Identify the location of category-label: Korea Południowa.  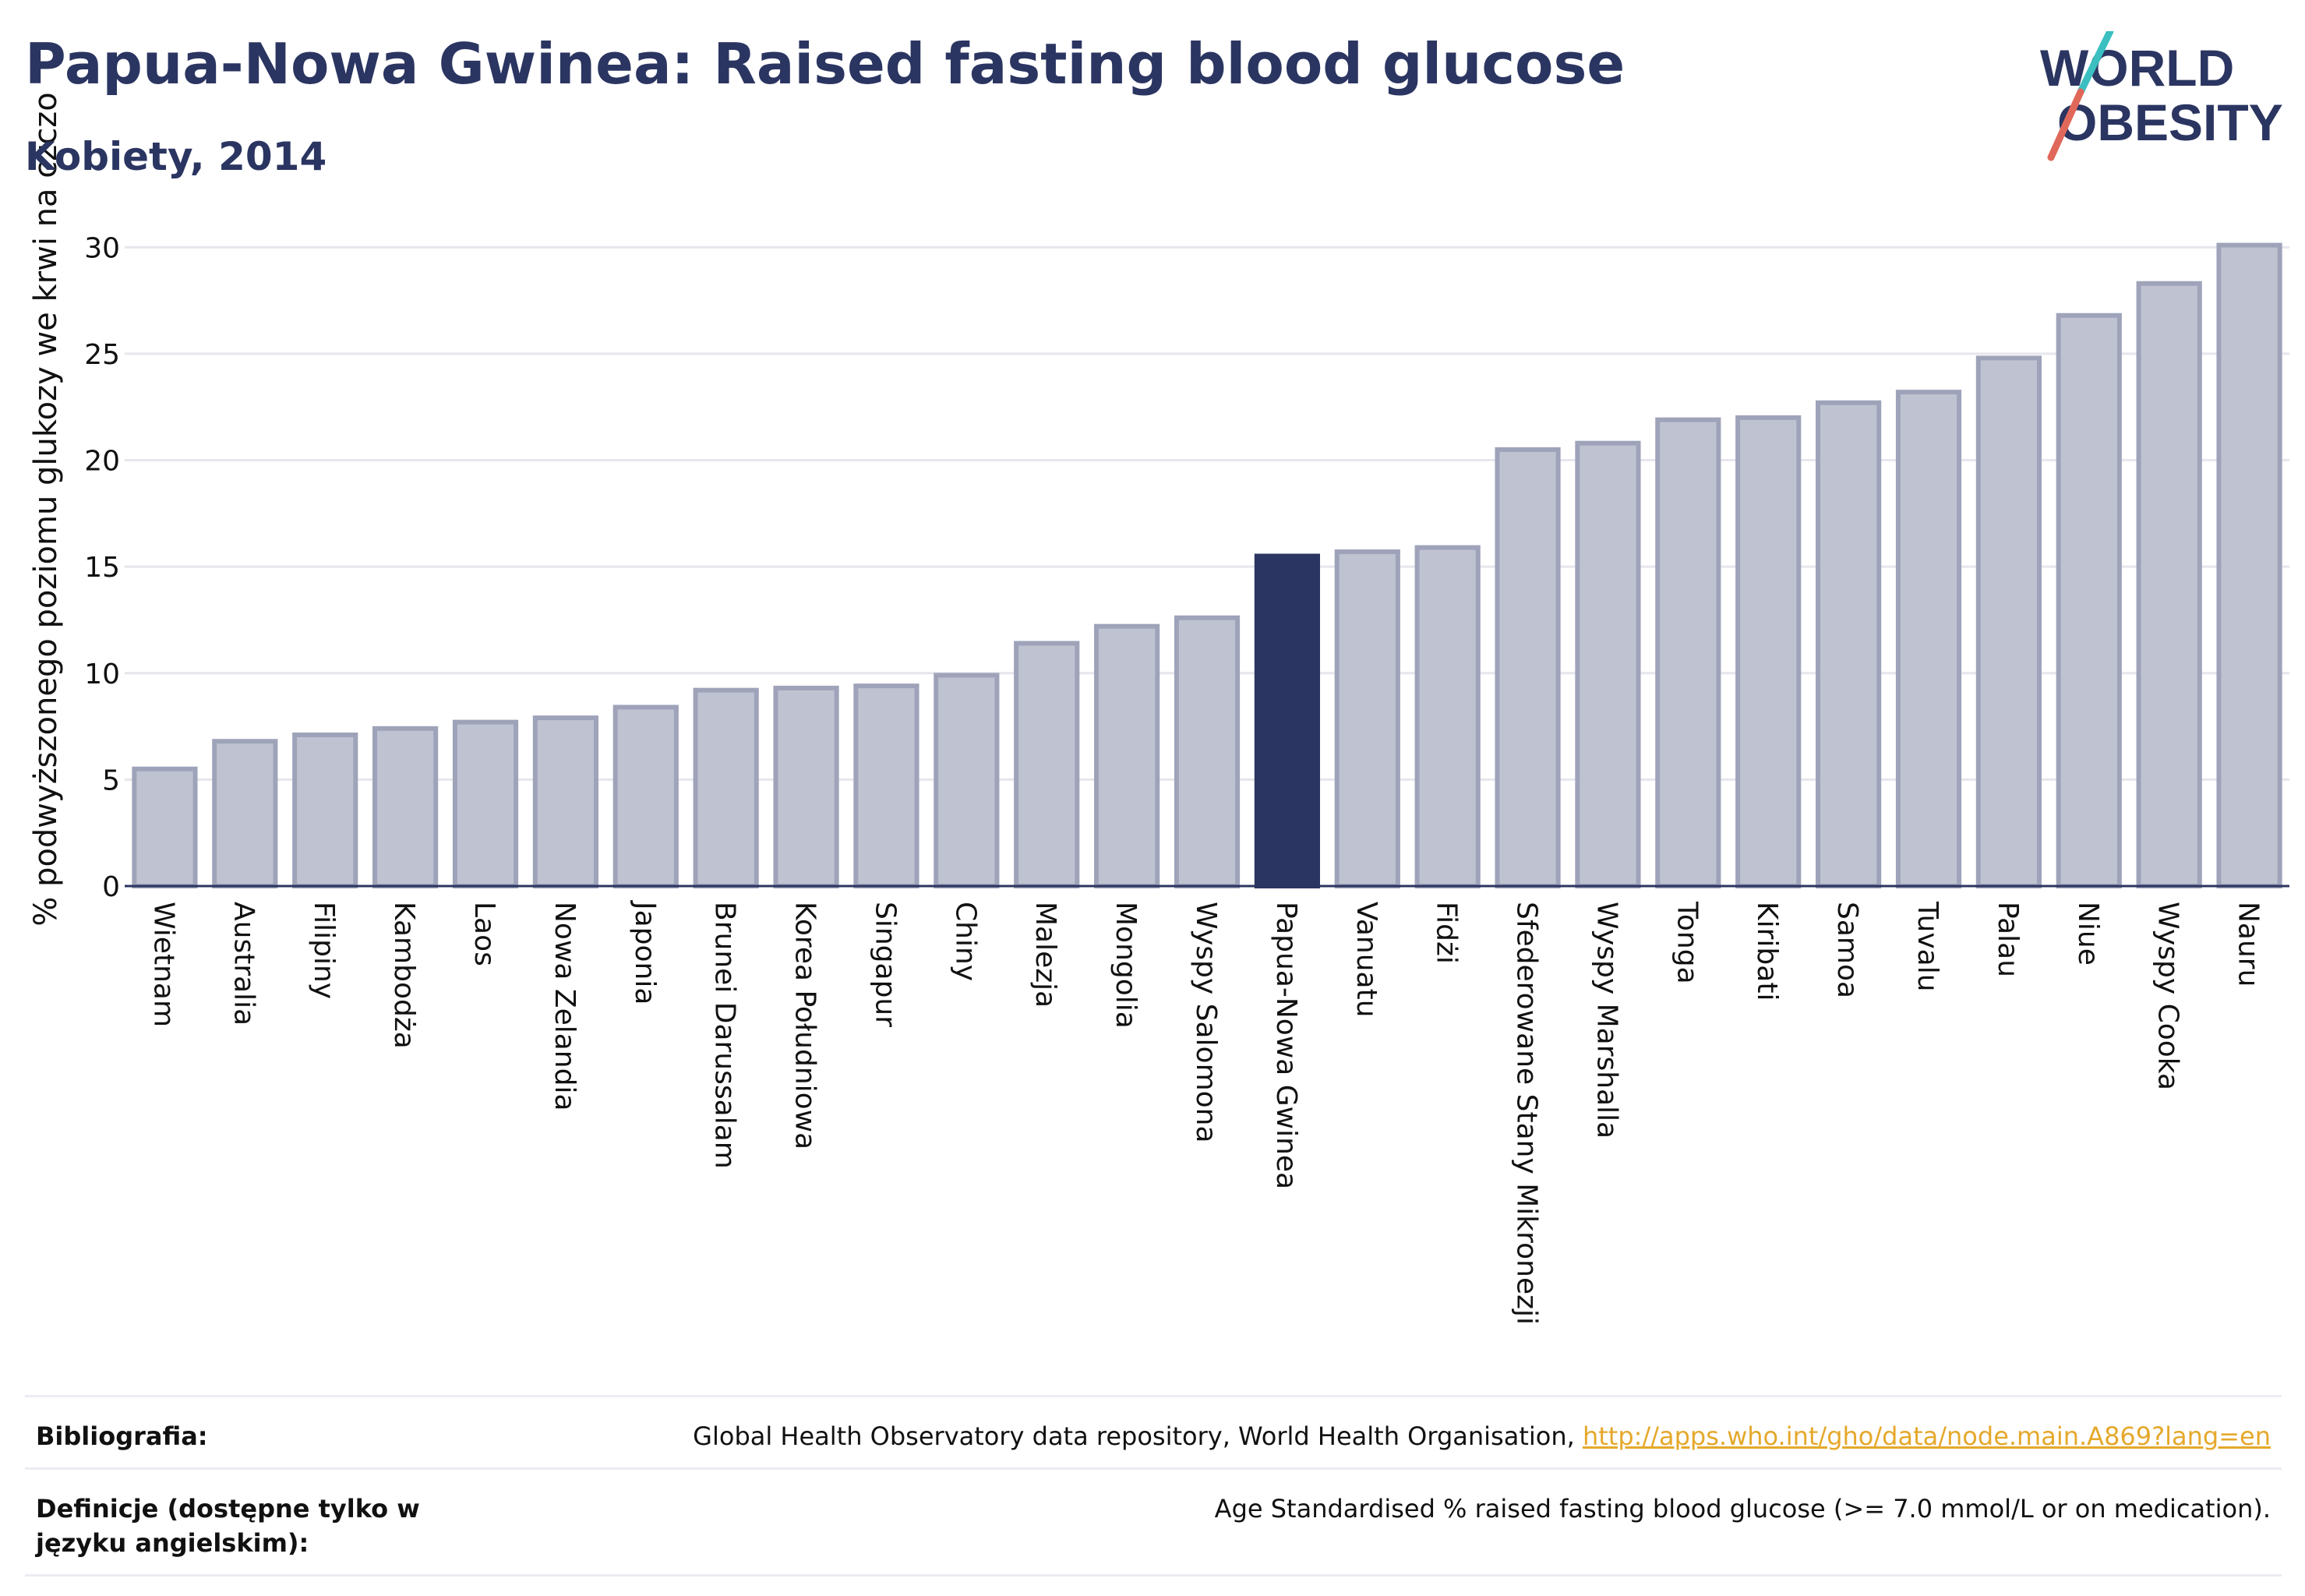
(805, 1025).